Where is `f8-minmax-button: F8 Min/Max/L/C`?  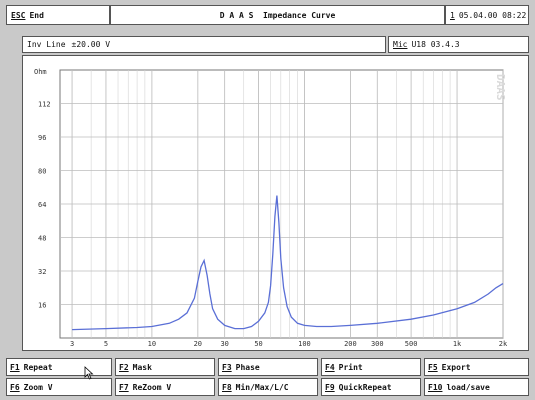 f8-minmax-button: F8 Min/Max/L/C is located at coordinates (268, 387).